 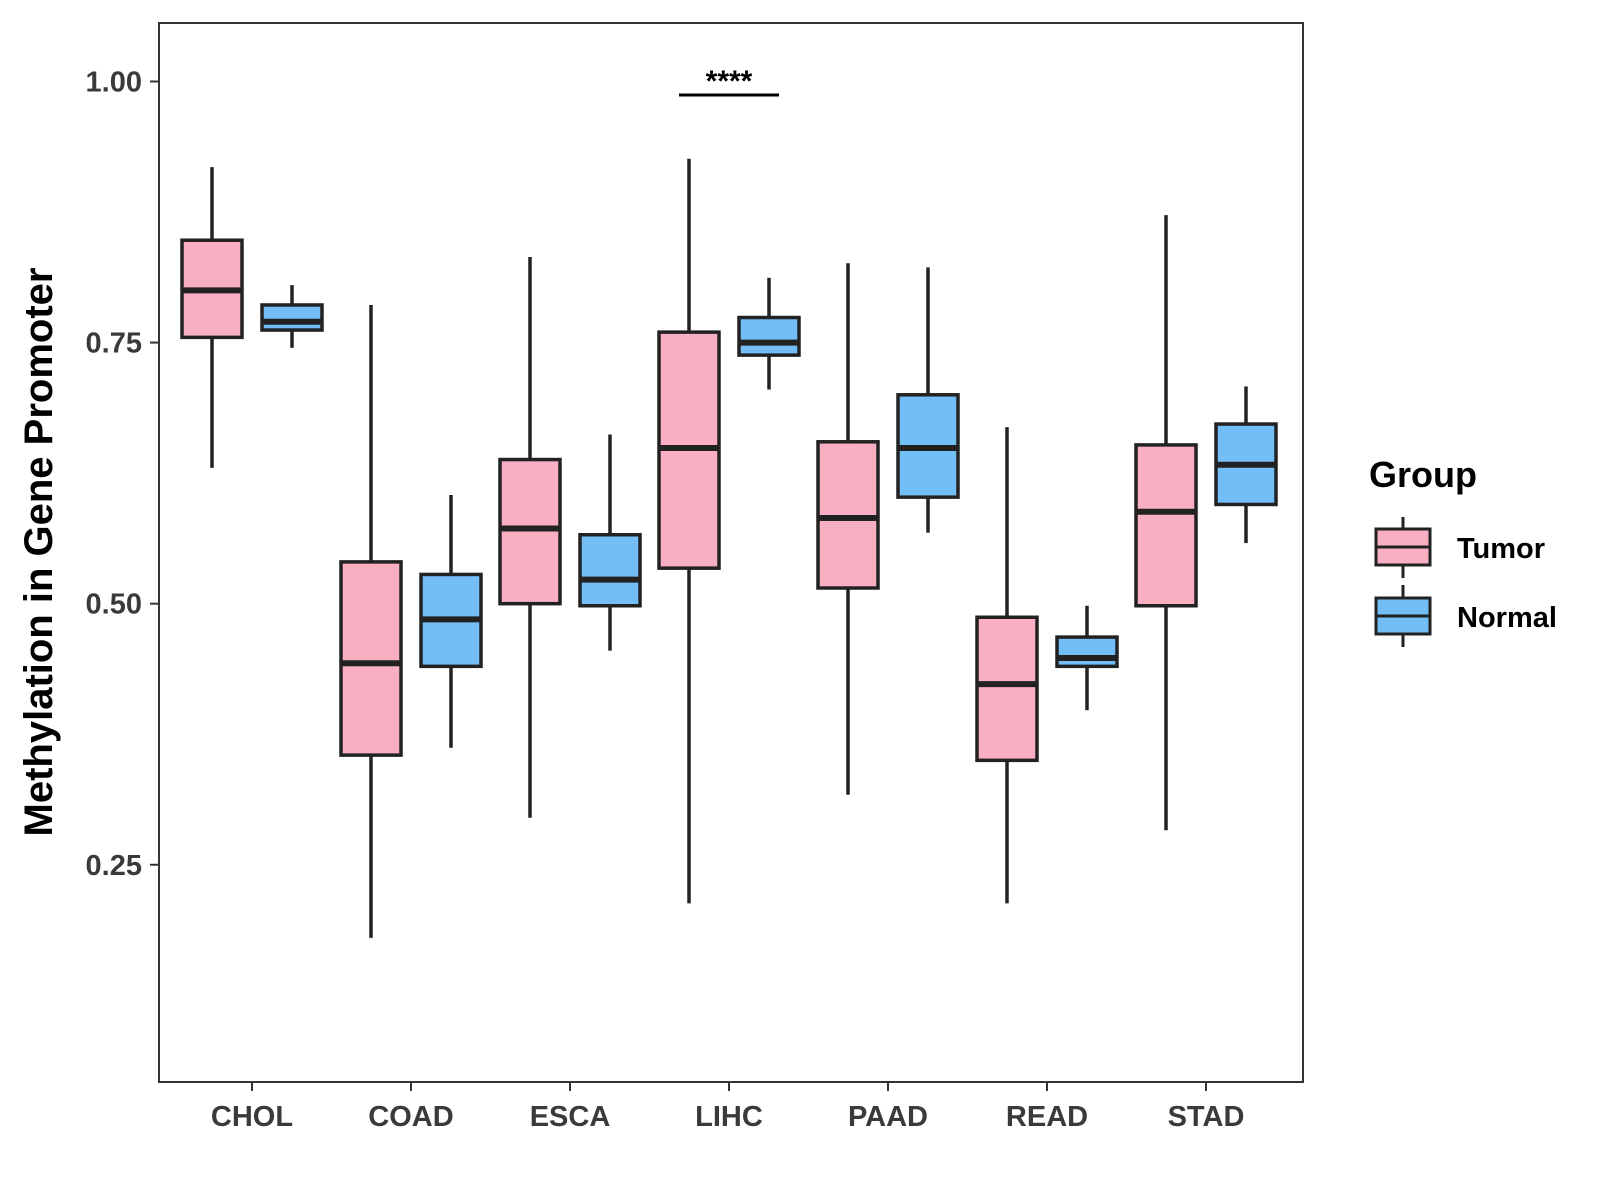 What do you see at coordinates (114, 605) in the screenshot?
I see `y-tick-label: 0.50` at bounding box center [114, 605].